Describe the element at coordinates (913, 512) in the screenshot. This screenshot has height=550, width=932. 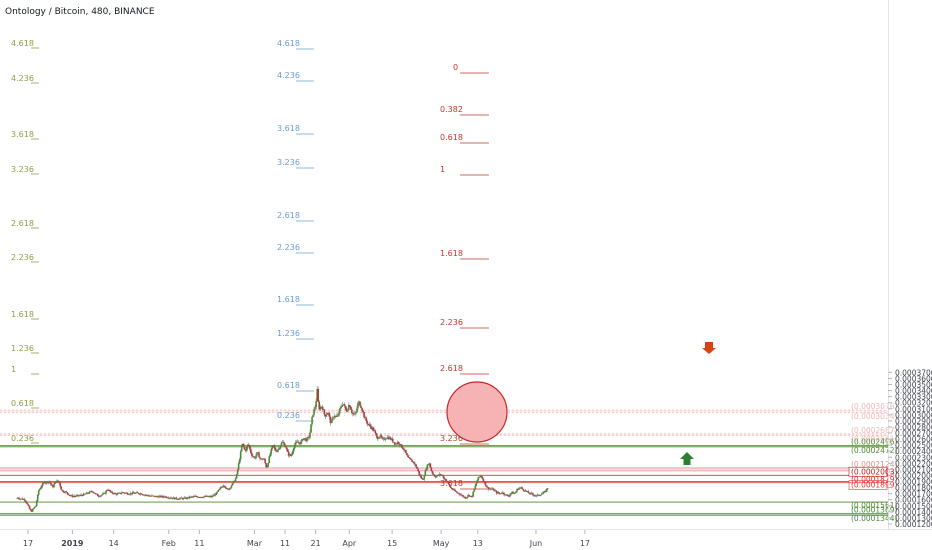
I see `y-tick-label: 0.0001400` at that location.